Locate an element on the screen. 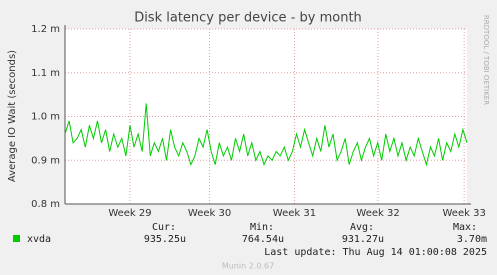 Image resolution: width=497 pixels, height=275 pixels. legend-stat-value: 931.27u is located at coordinates (363, 239).